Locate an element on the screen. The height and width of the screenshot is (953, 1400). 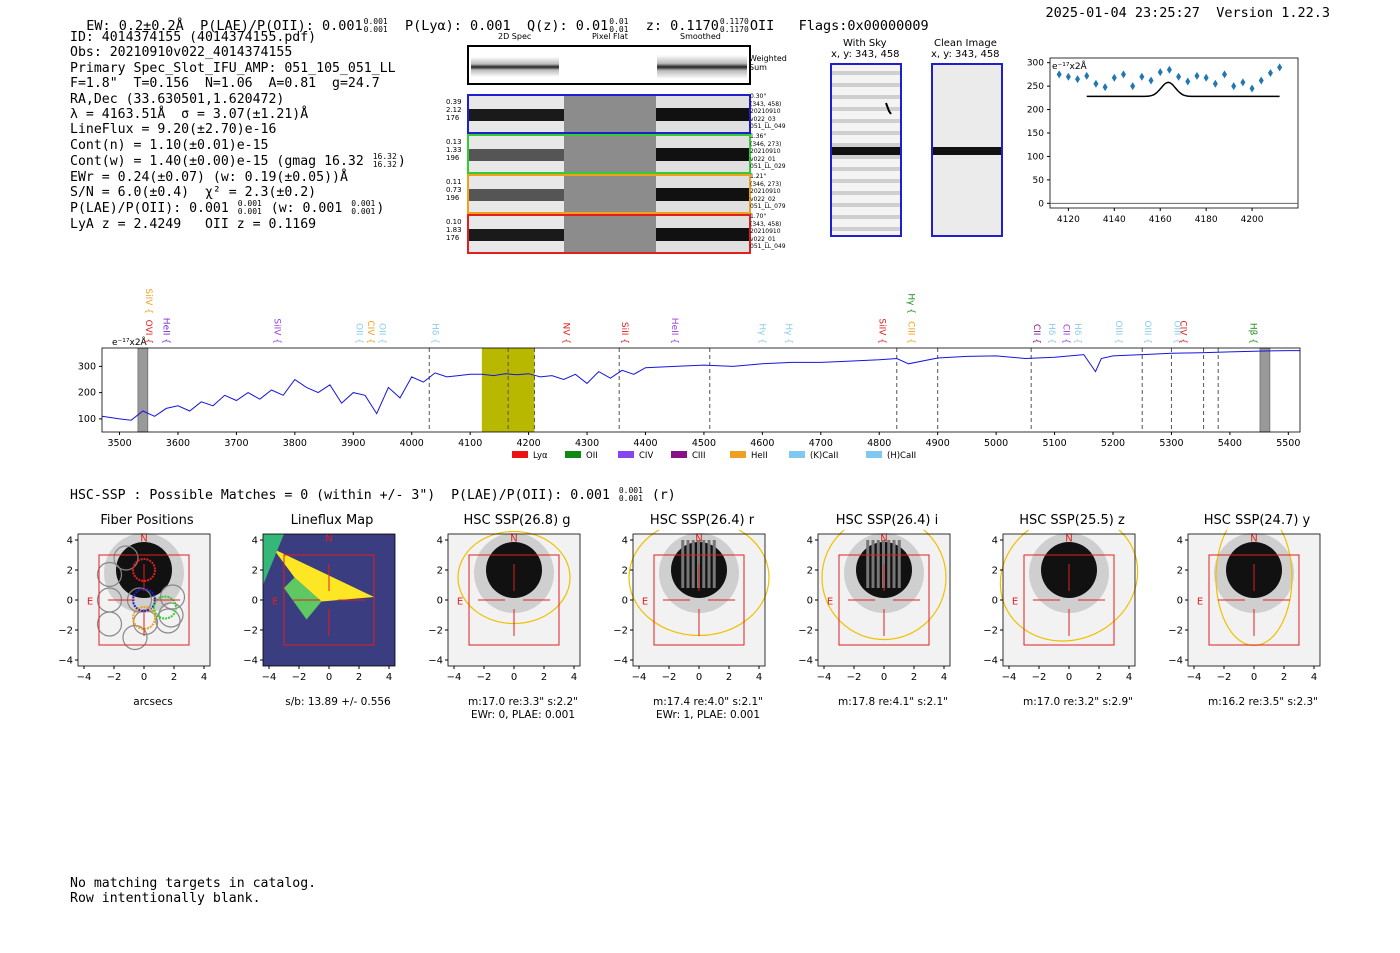
footer-line2: Row intentionally blank. is located at coordinates (165, 899).